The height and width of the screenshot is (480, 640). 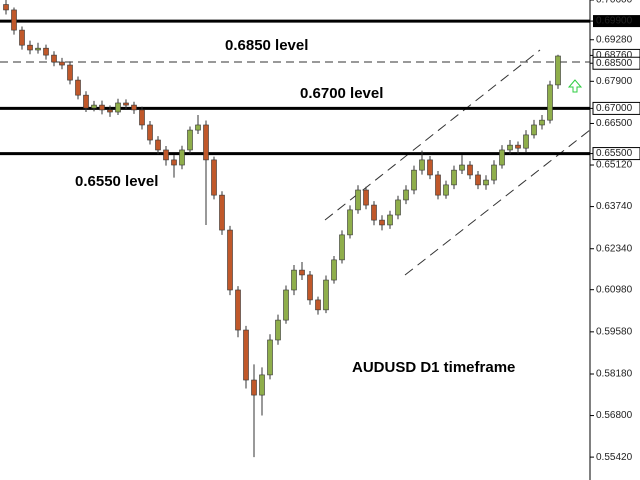 What do you see at coordinates (614, 3) in the screenshot?
I see `y-tick-label: 0.70600` at bounding box center [614, 3].